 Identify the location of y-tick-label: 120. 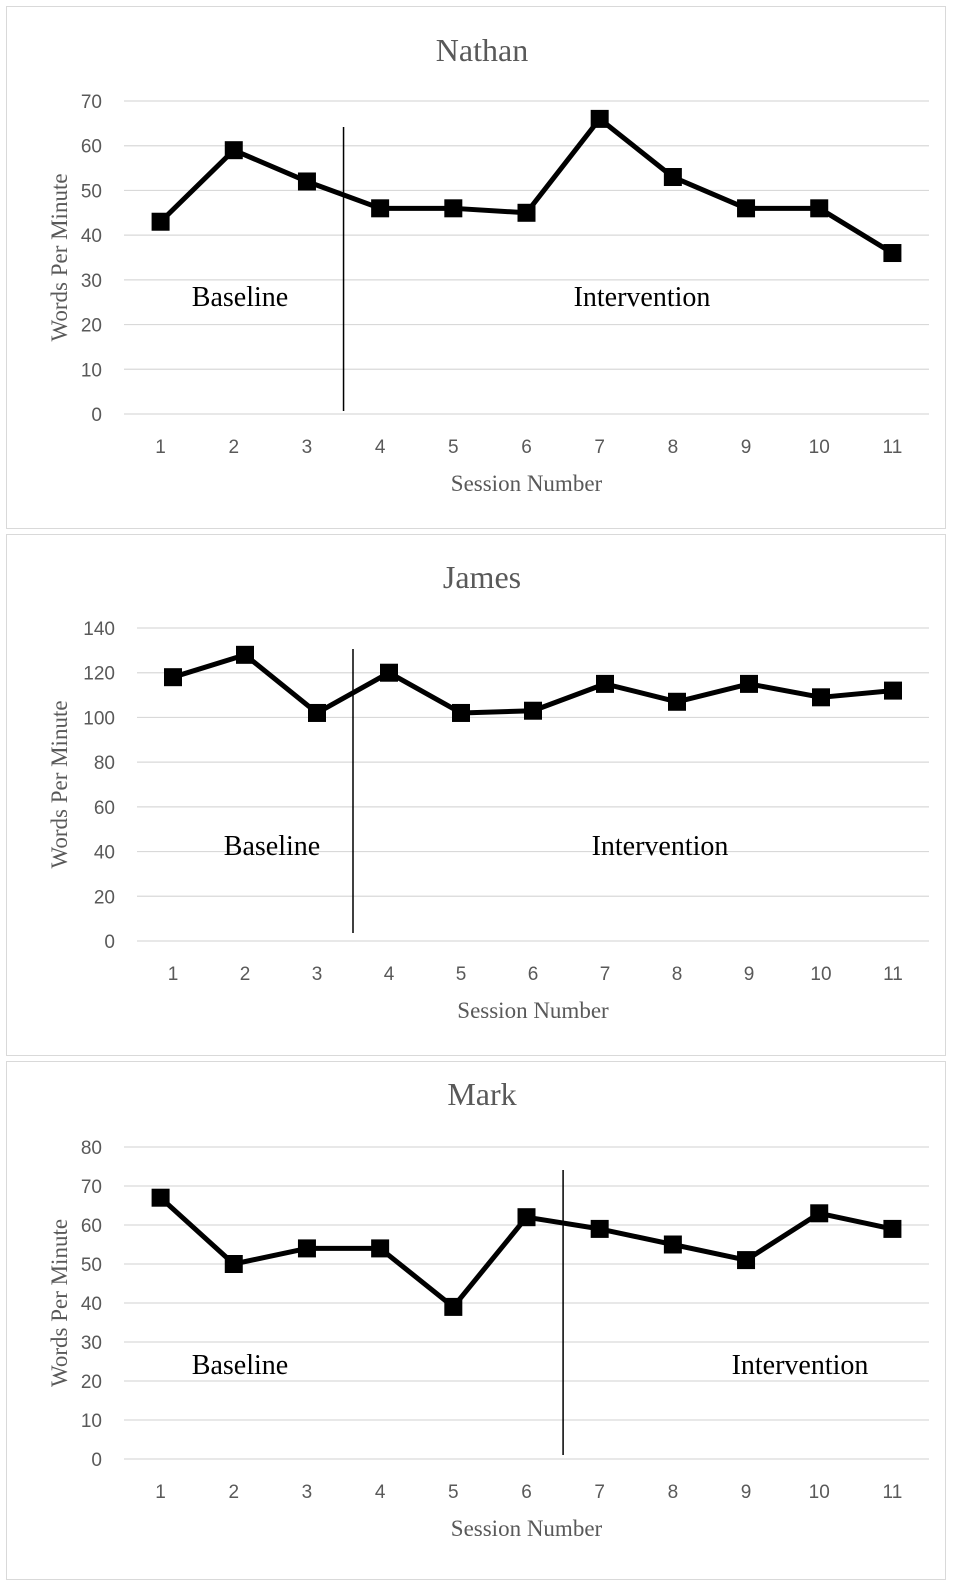
(99, 674).